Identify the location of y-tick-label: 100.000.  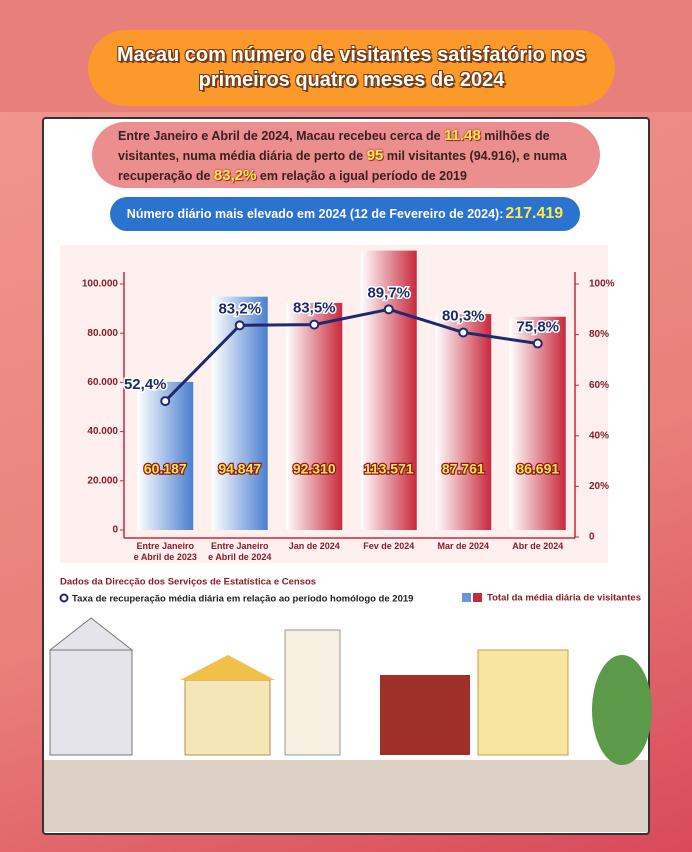
(100, 284).